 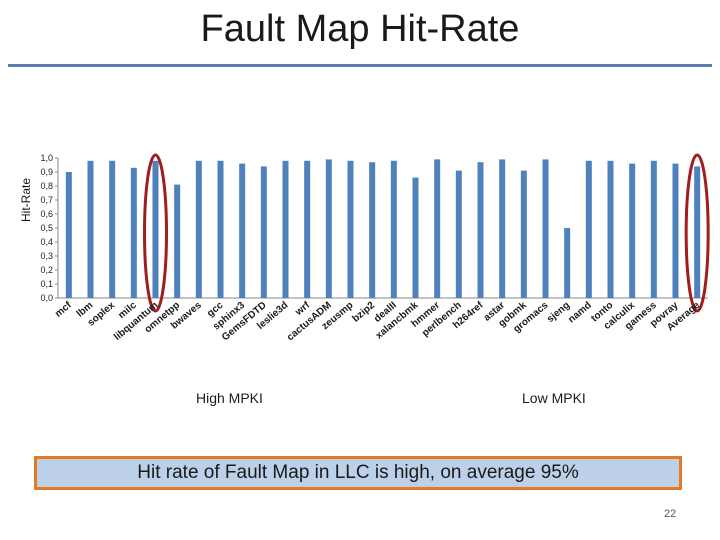 What do you see at coordinates (360, 65) in the screenshot?
I see `title-divider` at bounding box center [360, 65].